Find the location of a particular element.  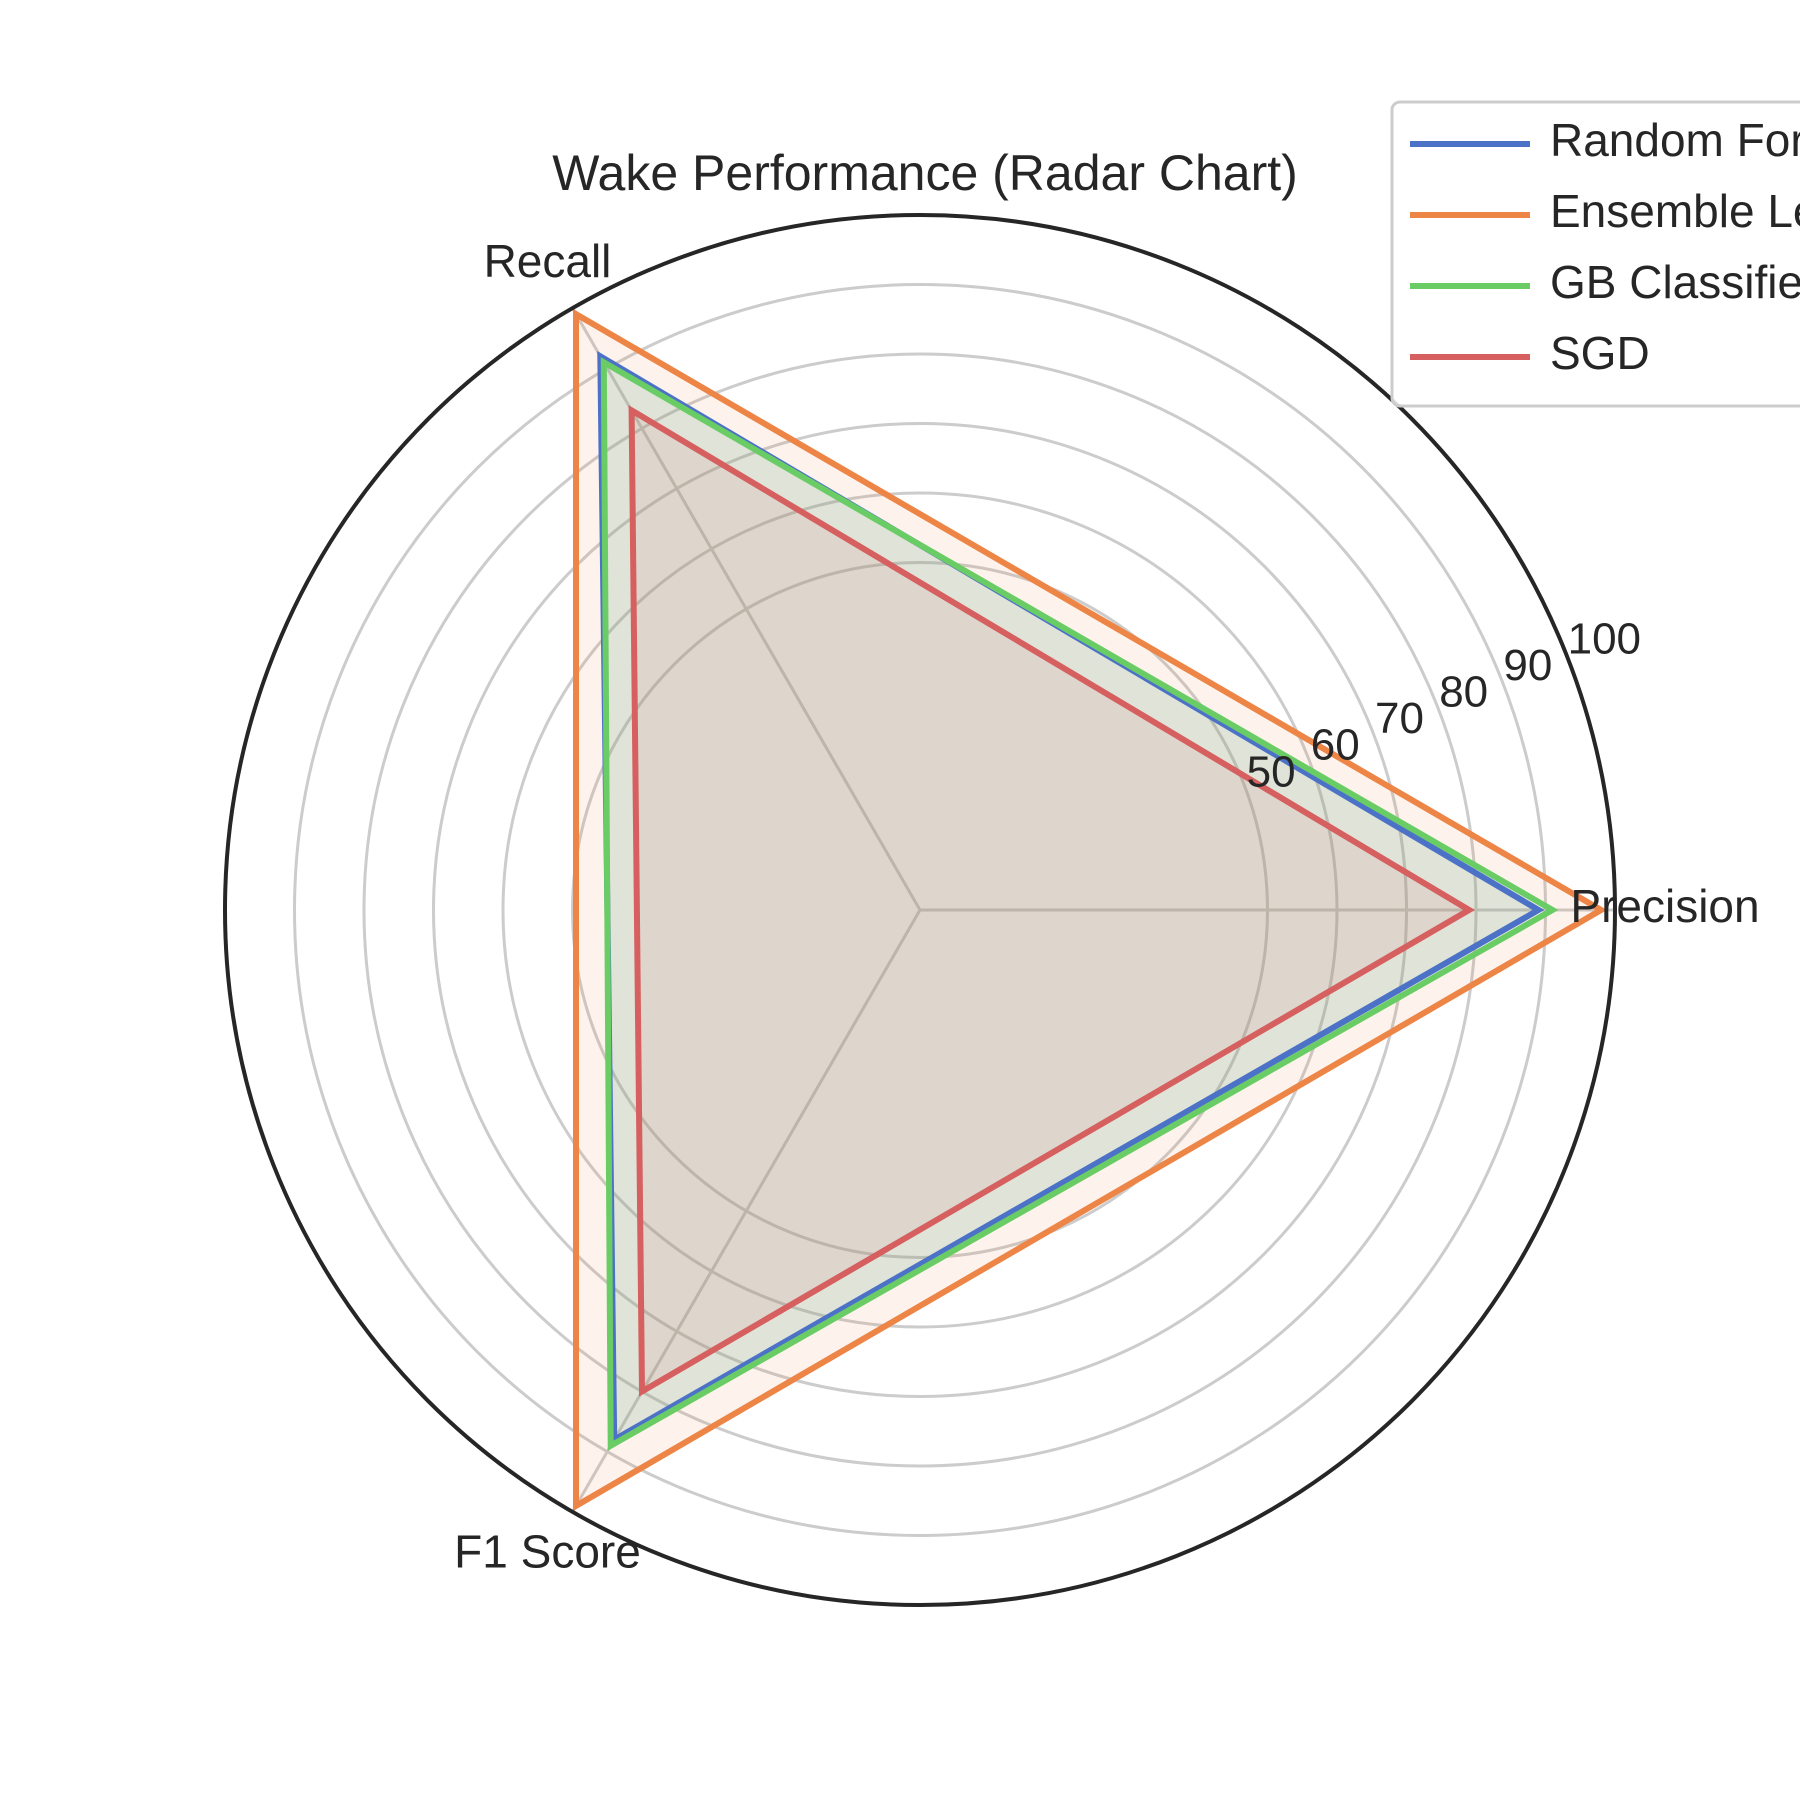

axis-label: Precision is located at coordinates (1664, 906).